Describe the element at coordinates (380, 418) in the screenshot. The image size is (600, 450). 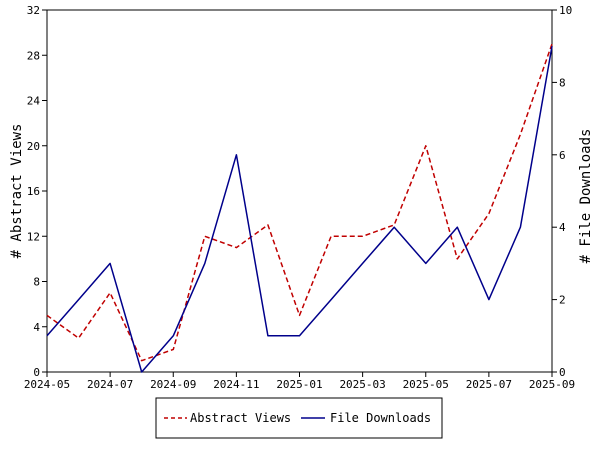
I see `legend-label-file-downloads: File Downloads` at that location.